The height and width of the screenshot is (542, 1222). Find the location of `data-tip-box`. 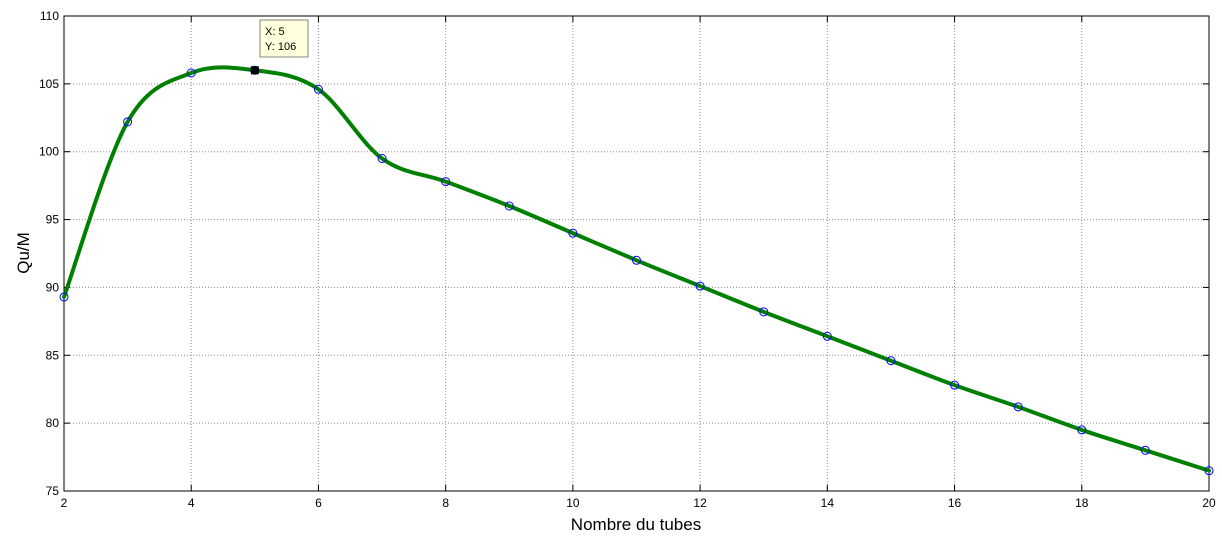

data-tip-box is located at coordinates (284, 38).